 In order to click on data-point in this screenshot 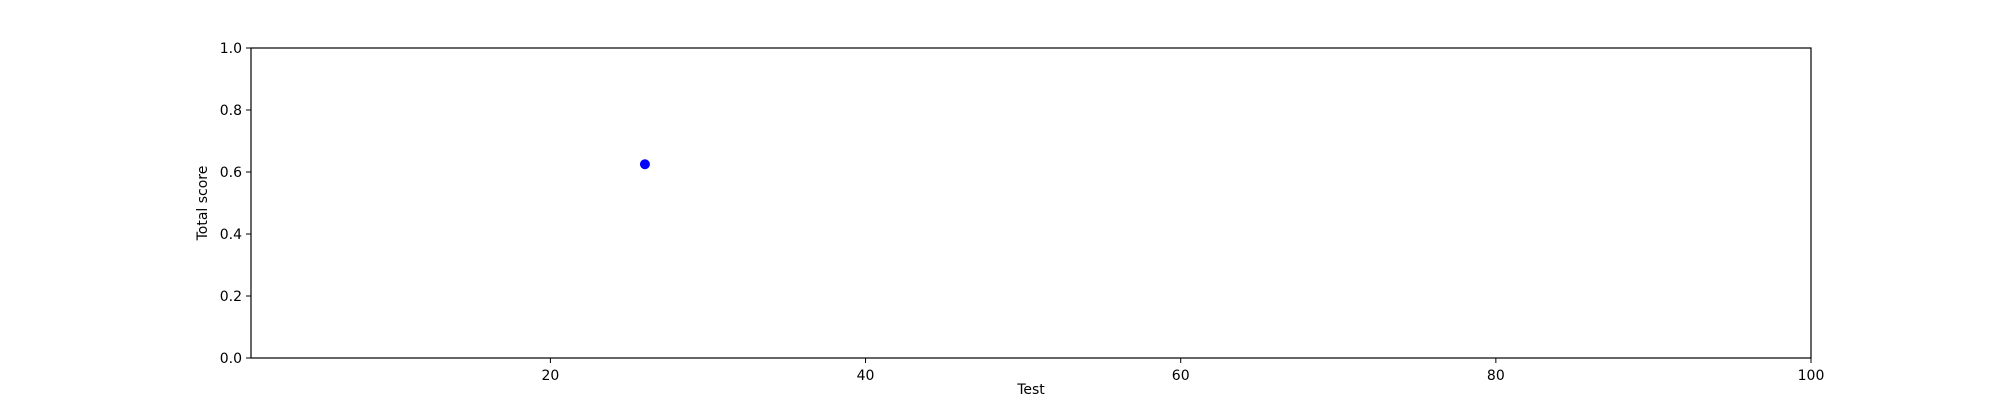, I will do `click(644, 164)`.